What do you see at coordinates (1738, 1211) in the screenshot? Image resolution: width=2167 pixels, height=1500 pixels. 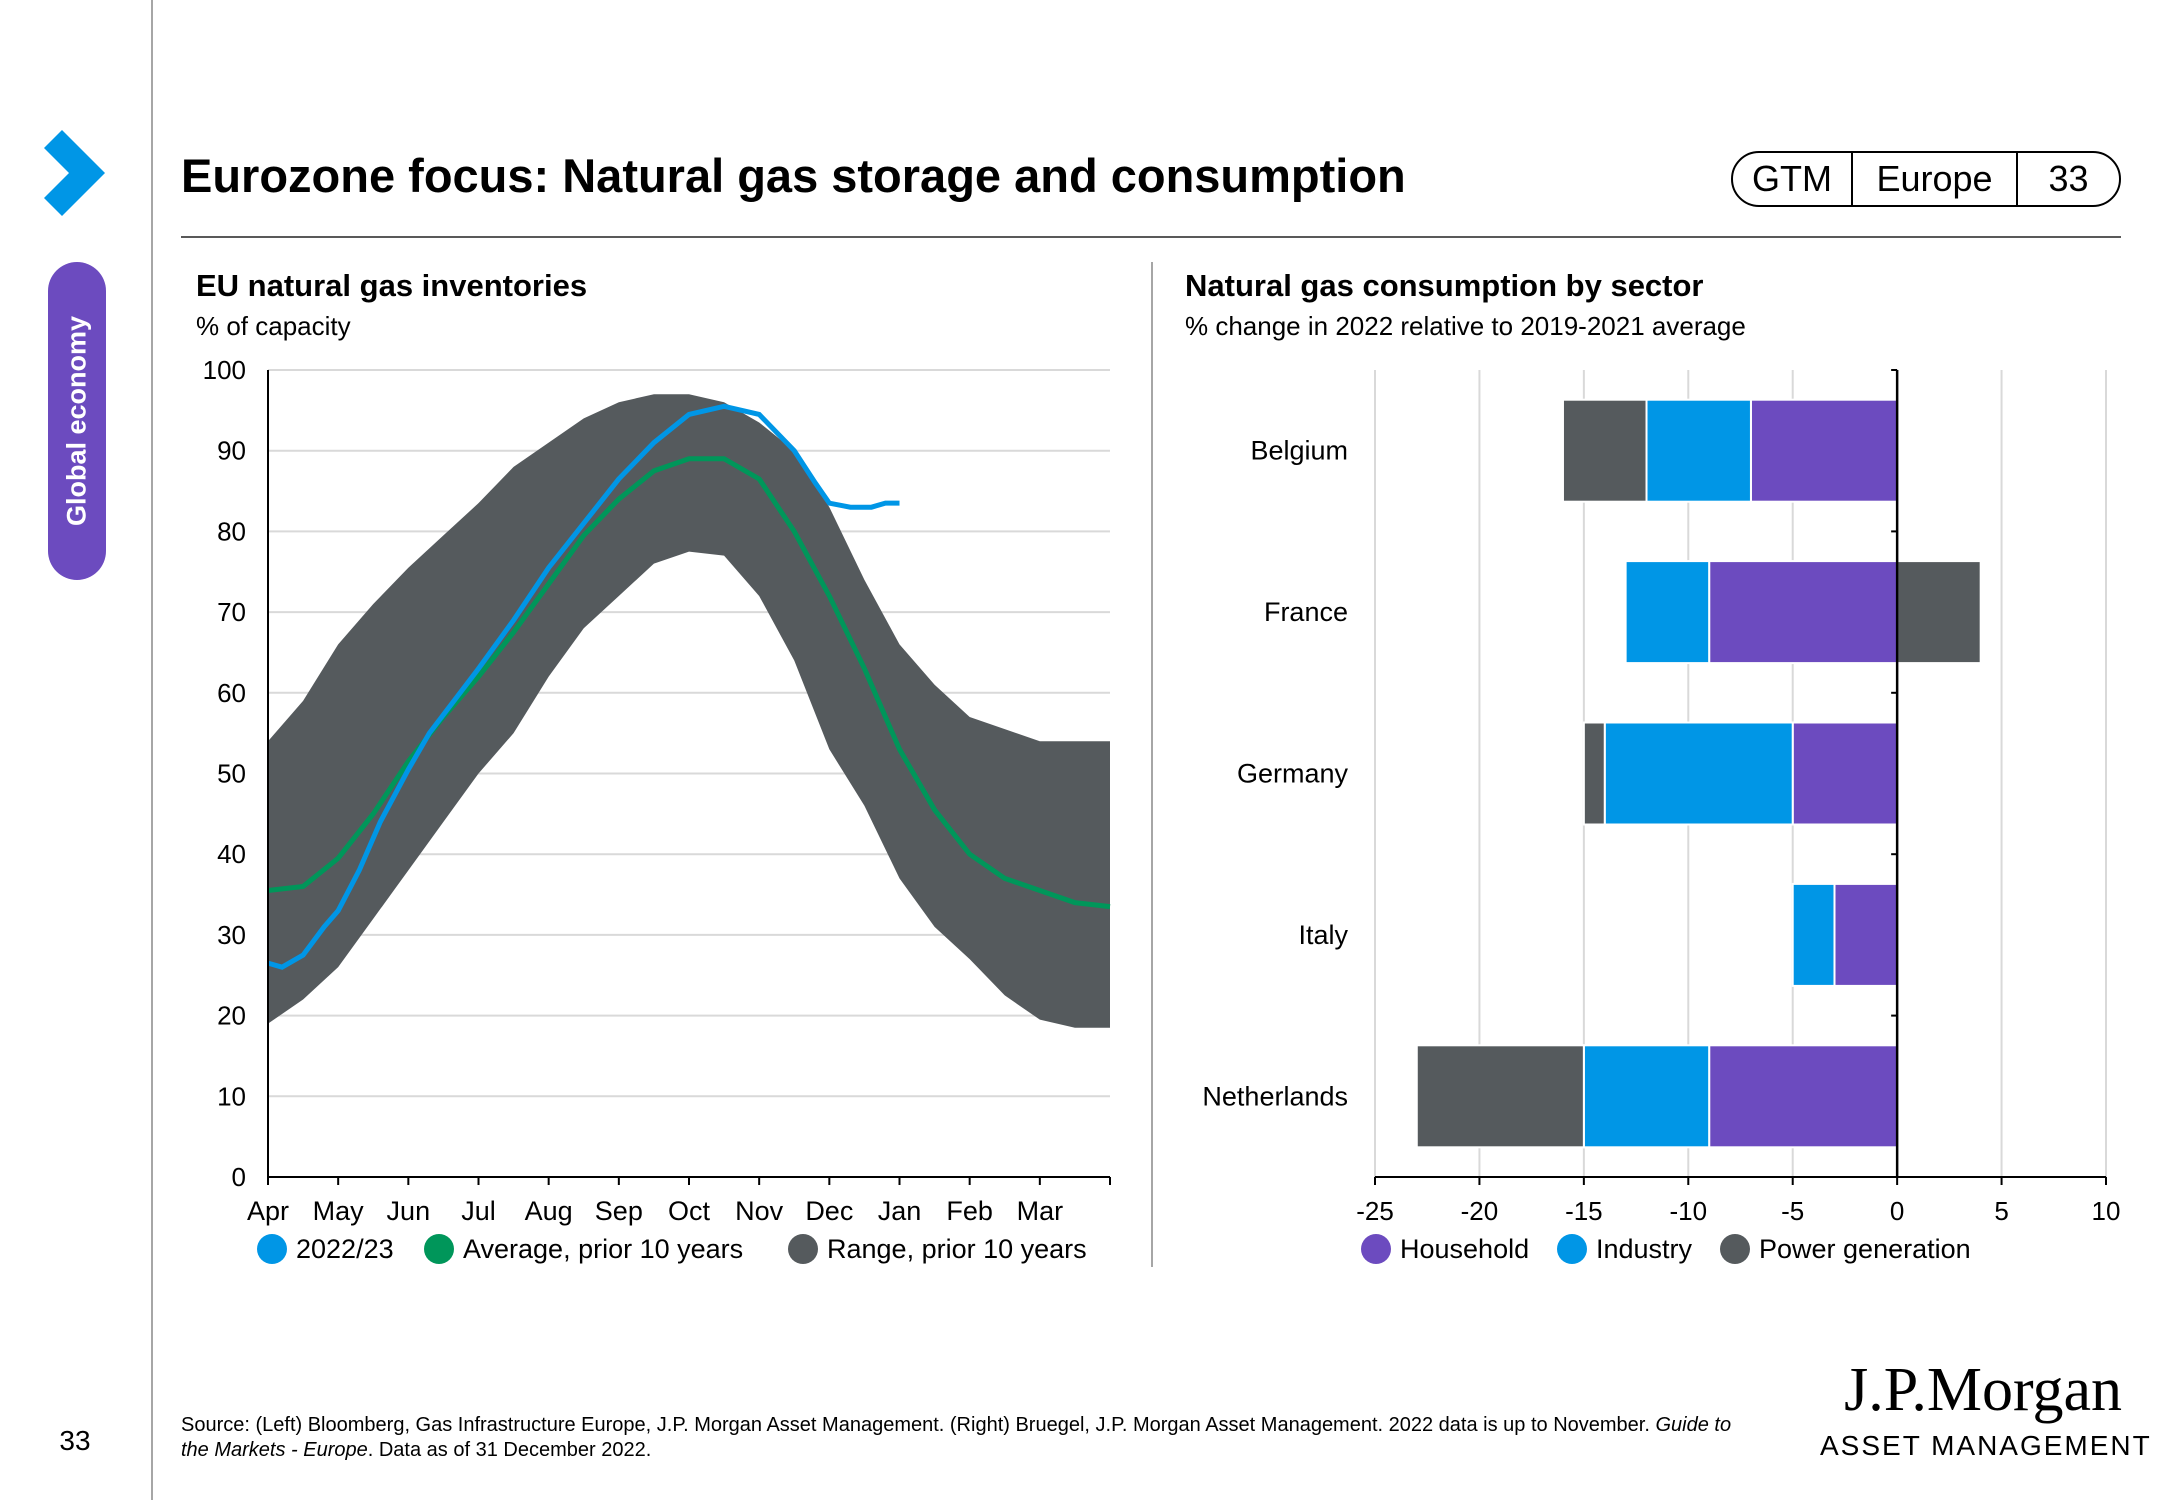 I see `right-chart-x-tick-labels: -25 -20 -15 -10 -5 0 5 10` at bounding box center [1738, 1211].